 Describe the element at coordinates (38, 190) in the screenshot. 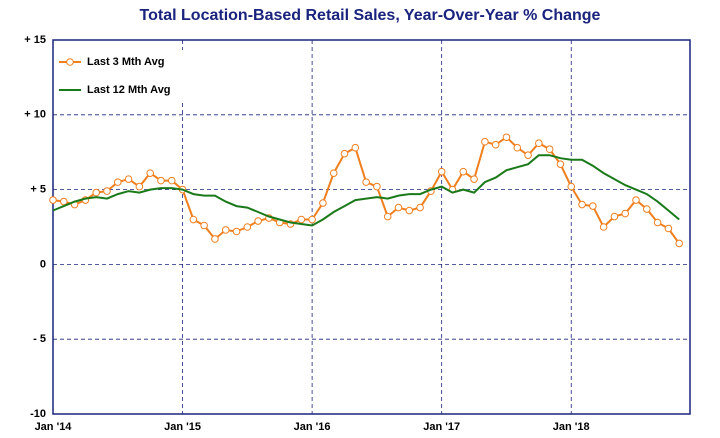

I see `y-tick-label: + 5` at that location.